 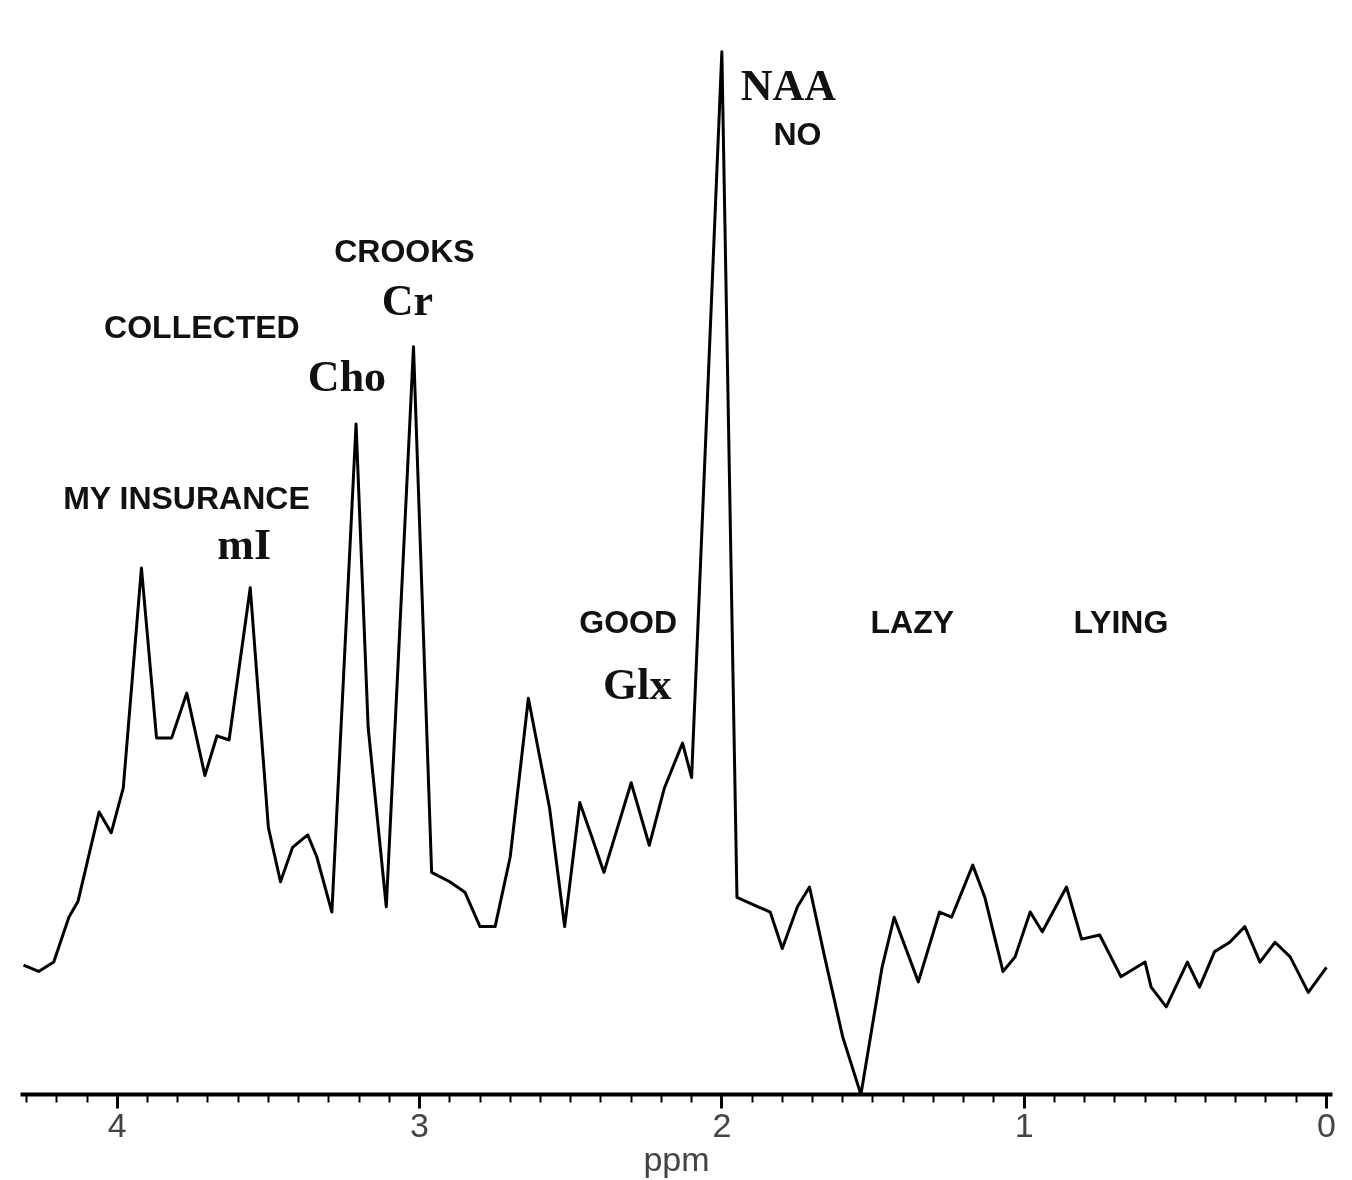 I want to click on x-axis-title: ppm, so click(x=676, y=1158).